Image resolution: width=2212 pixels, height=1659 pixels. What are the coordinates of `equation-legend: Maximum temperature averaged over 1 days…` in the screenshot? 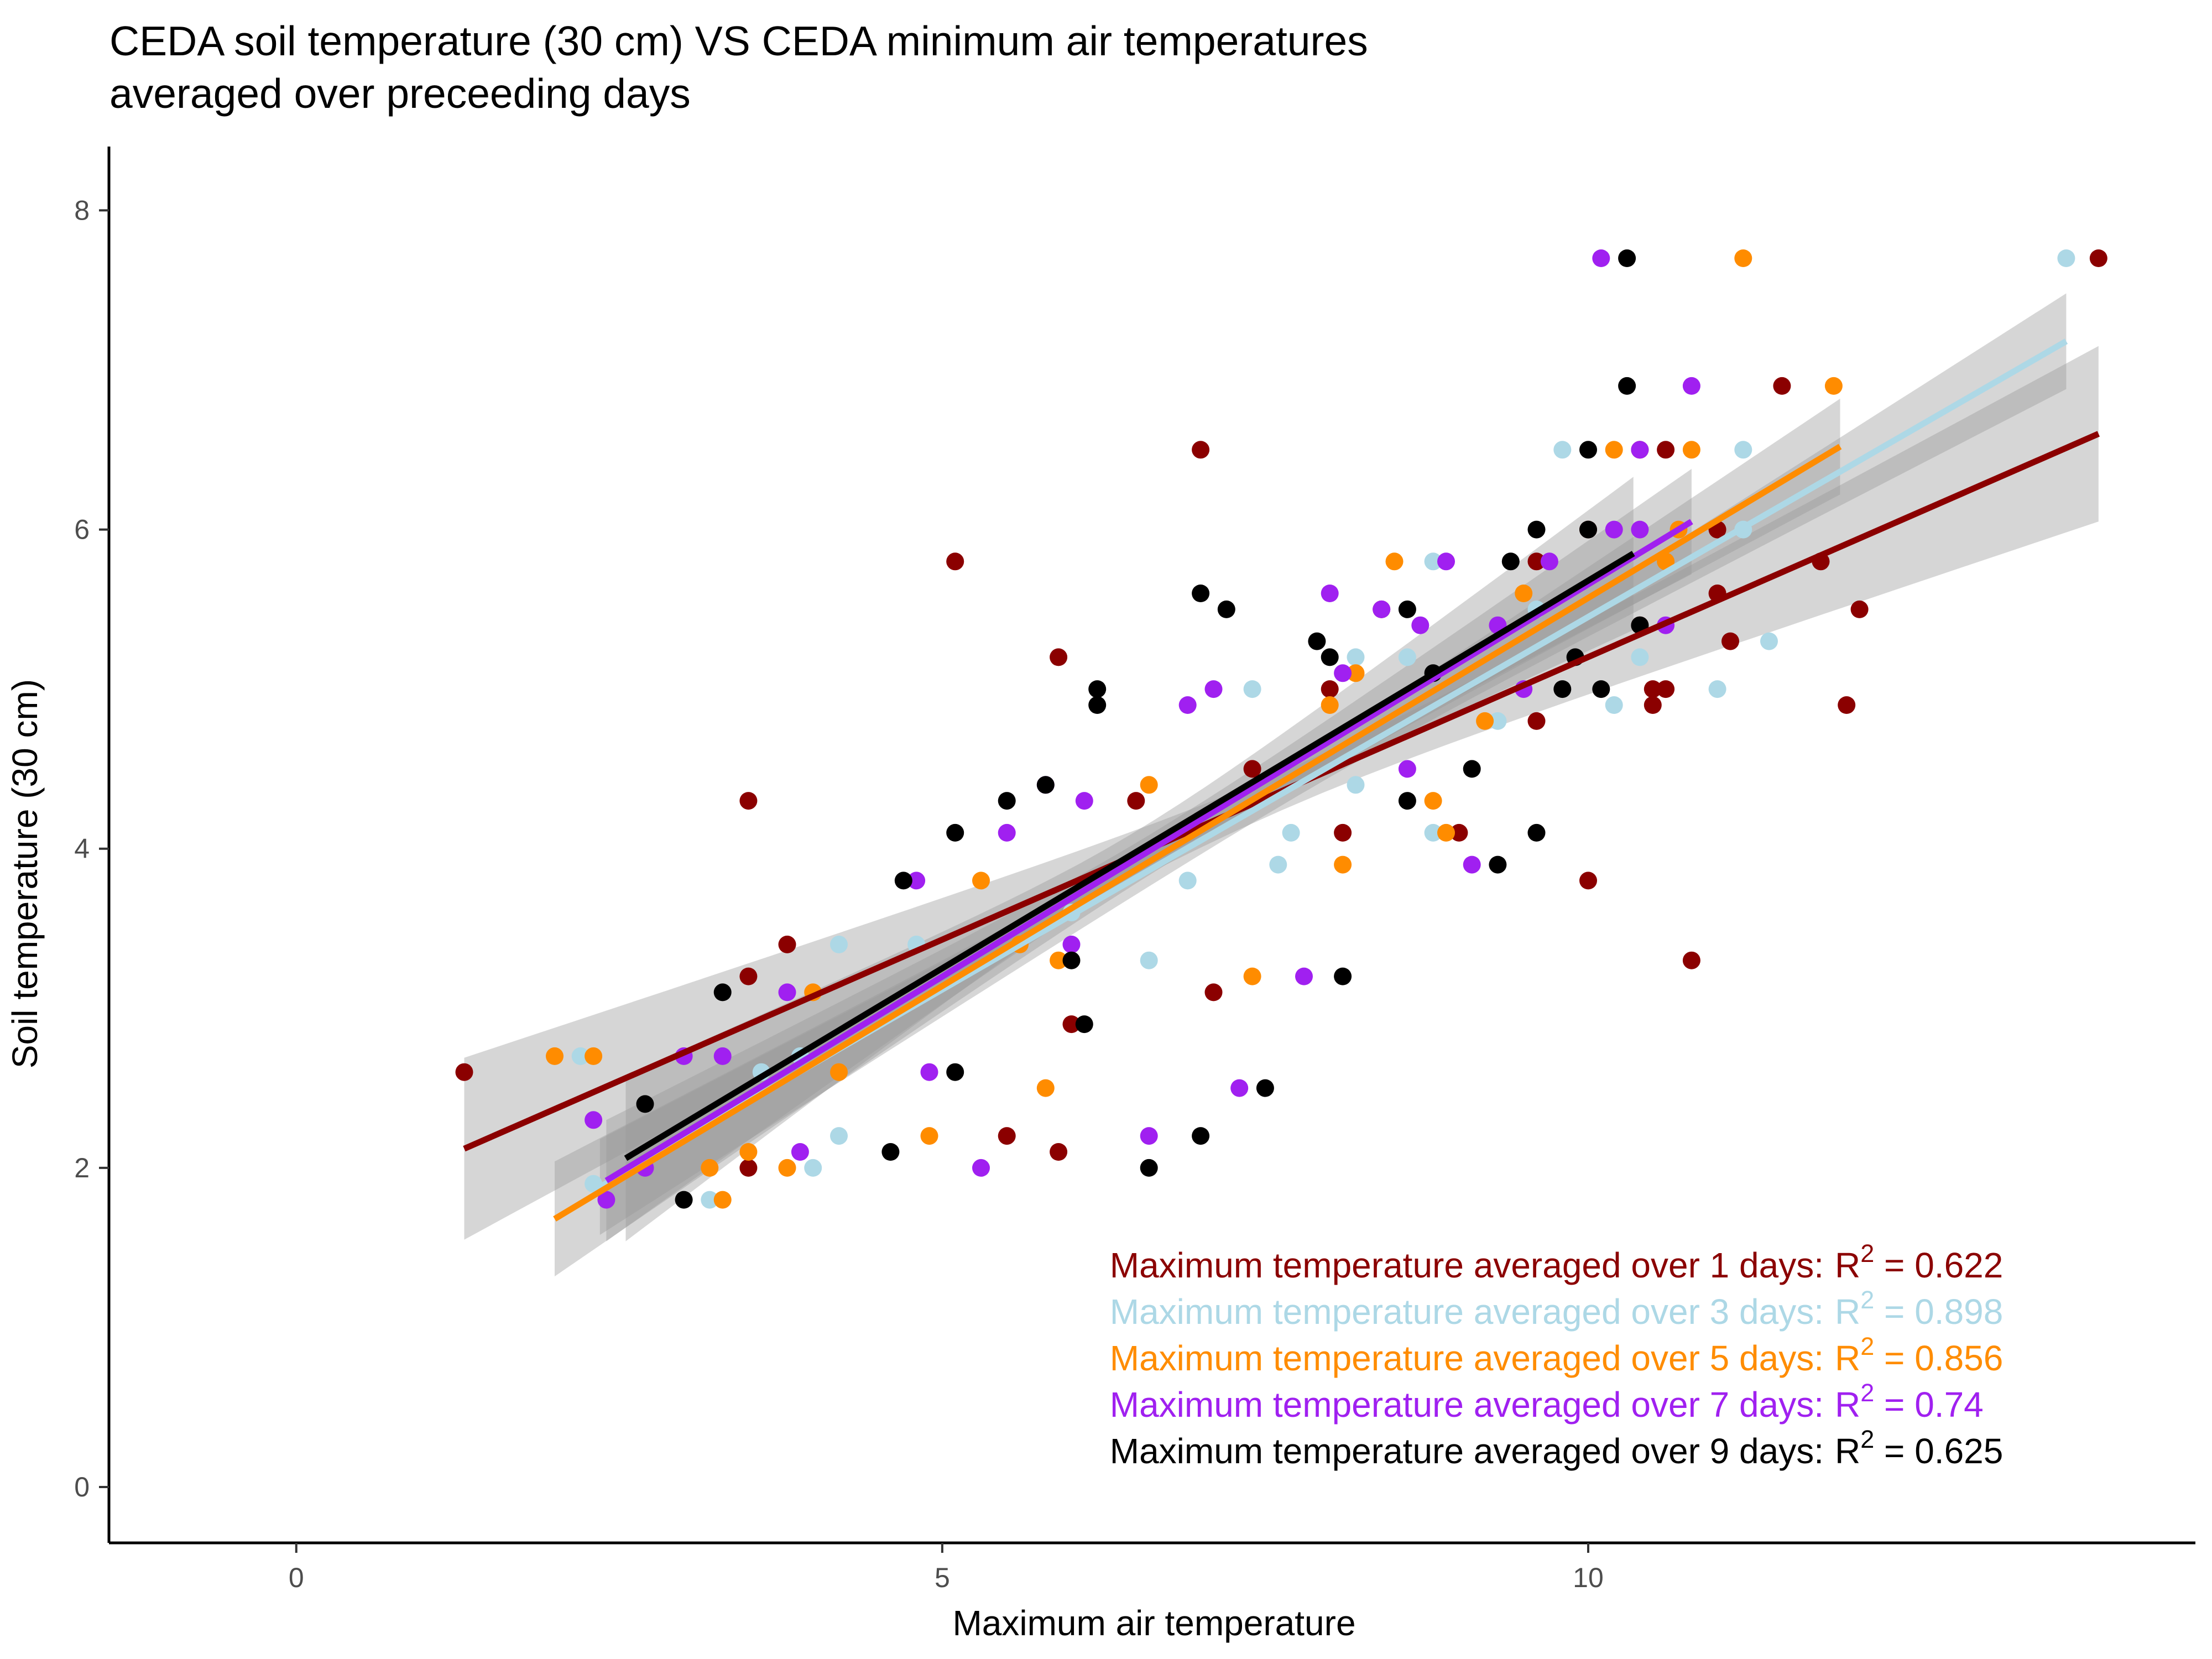 It's located at (1557, 1355).